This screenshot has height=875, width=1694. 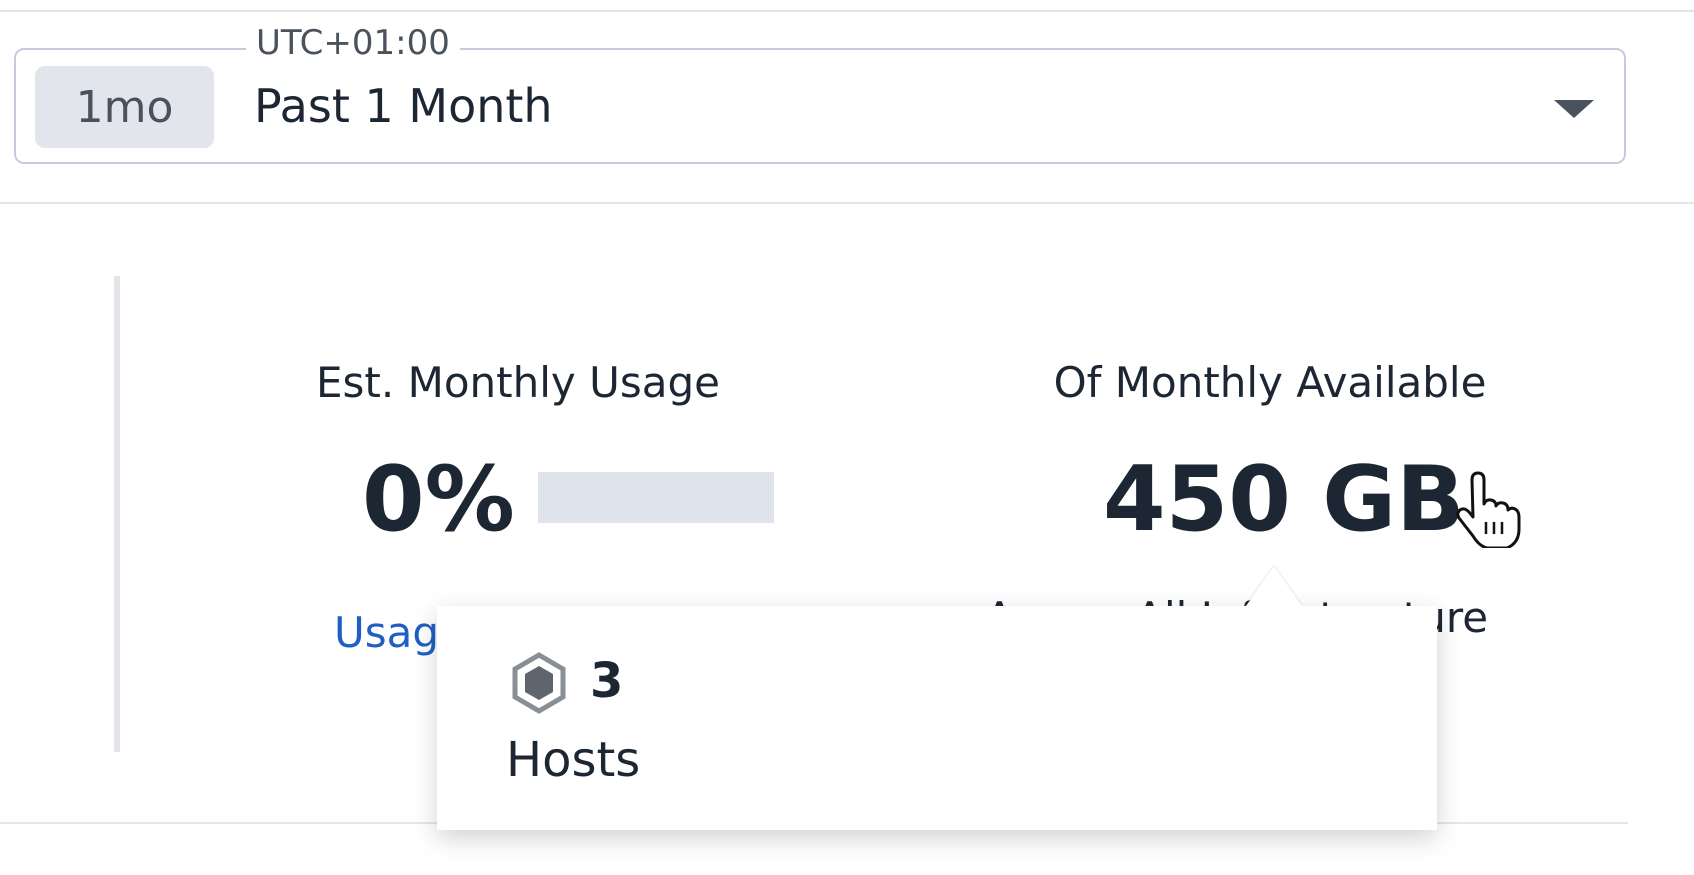 What do you see at coordinates (607, 681) in the screenshot?
I see `hosts-count: 3` at bounding box center [607, 681].